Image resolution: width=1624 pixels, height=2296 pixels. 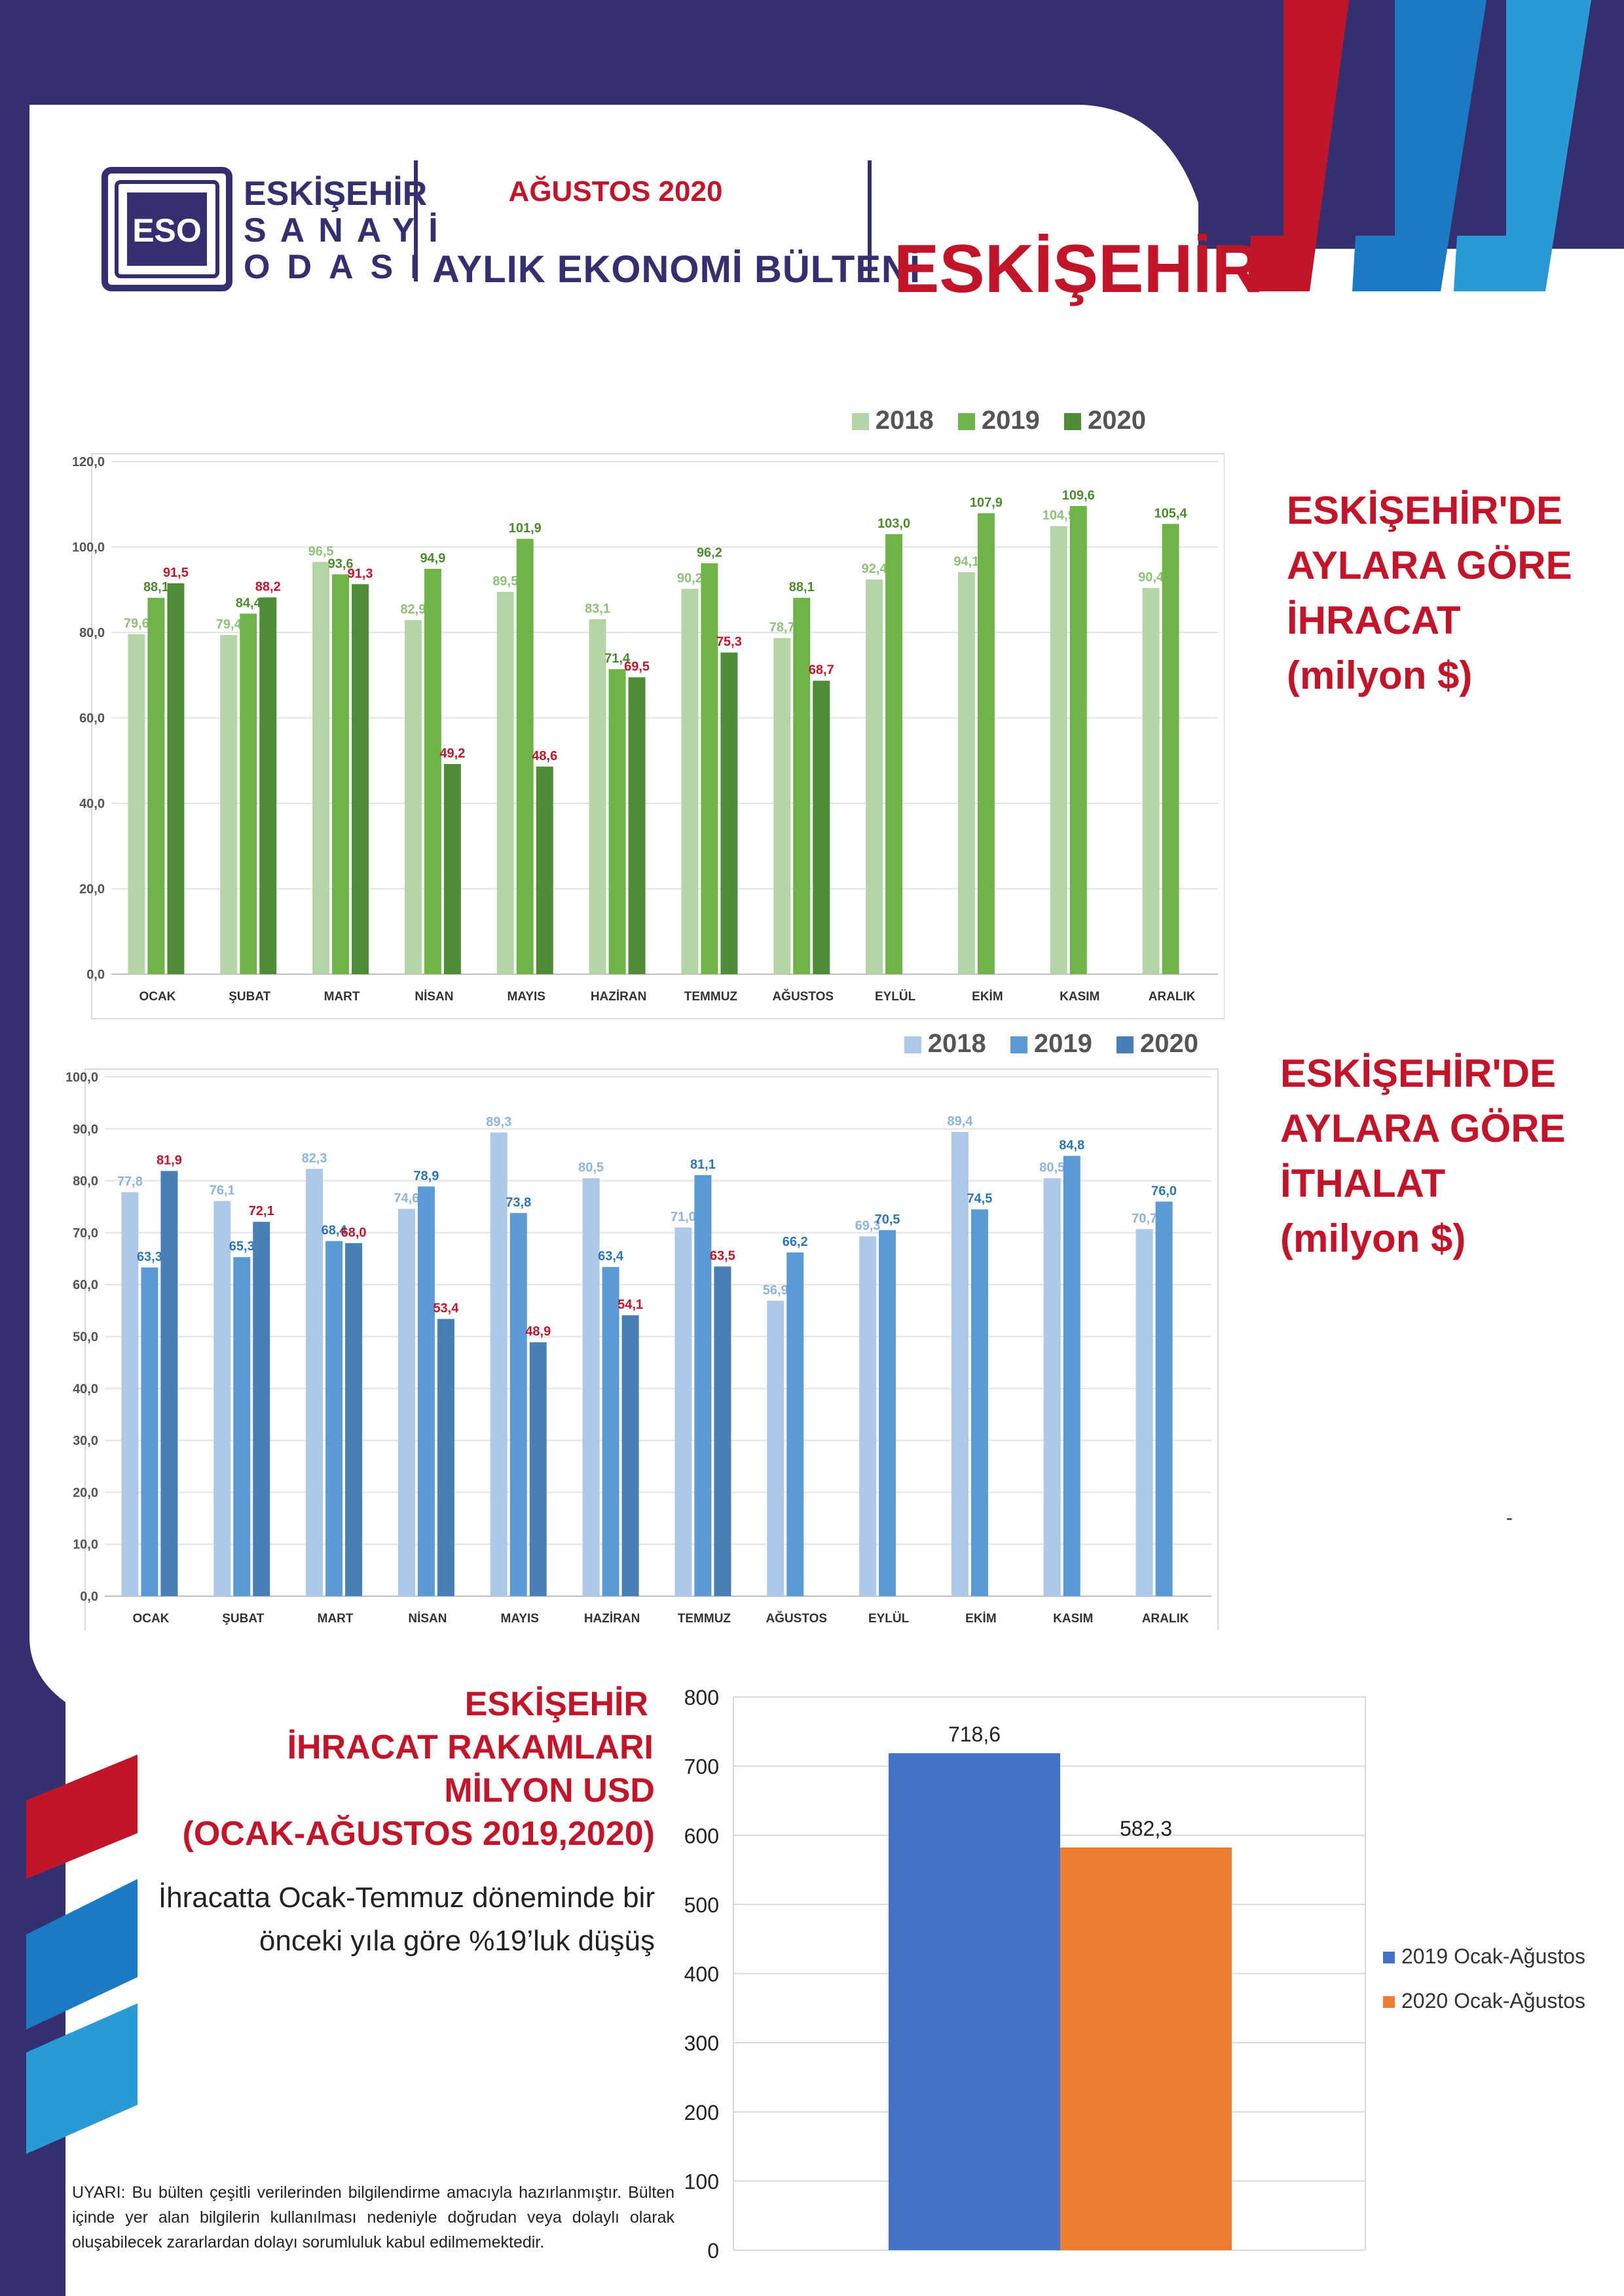 I want to click on legend-label-2020: 2020, so click(x=1117, y=420).